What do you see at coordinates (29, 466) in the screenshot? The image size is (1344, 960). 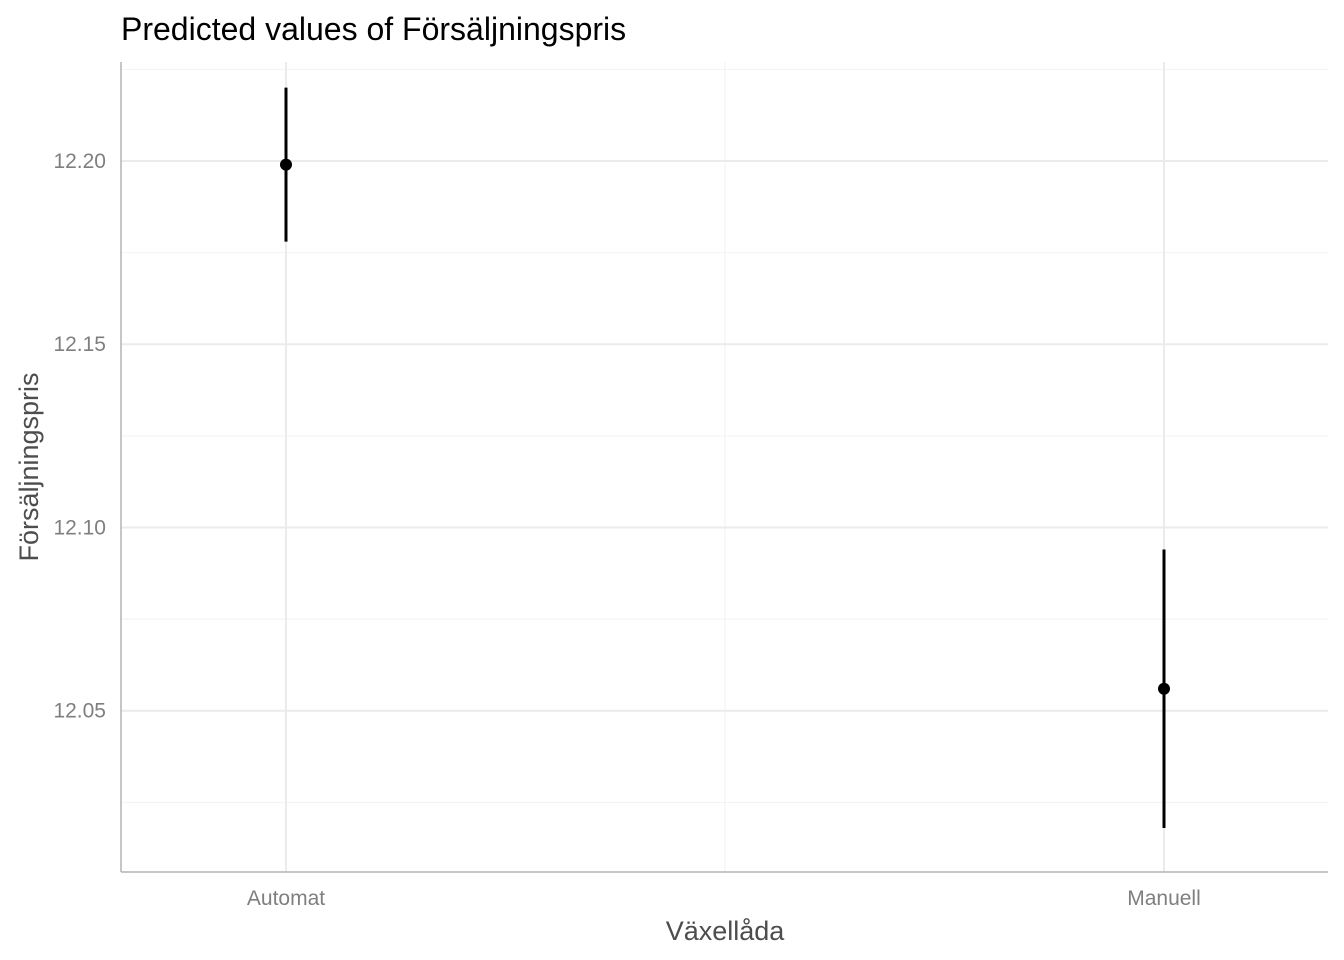 I see `y-axis-title: Försäljningspris` at bounding box center [29, 466].